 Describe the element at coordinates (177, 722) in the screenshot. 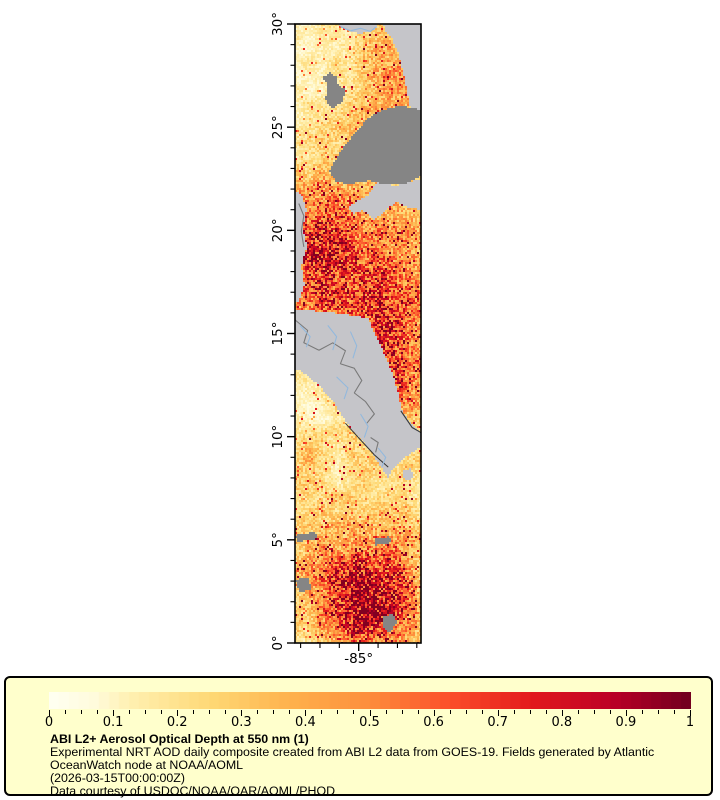

I see `colorbar-tick-label: 0.2` at that location.